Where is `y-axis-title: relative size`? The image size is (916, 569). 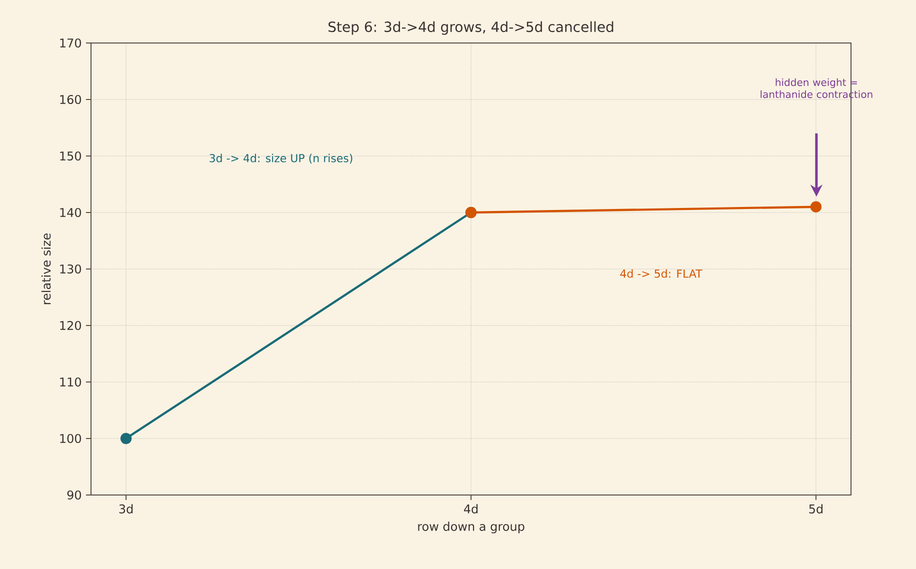 y-axis-title: relative size is located at coordinates (46, 268).